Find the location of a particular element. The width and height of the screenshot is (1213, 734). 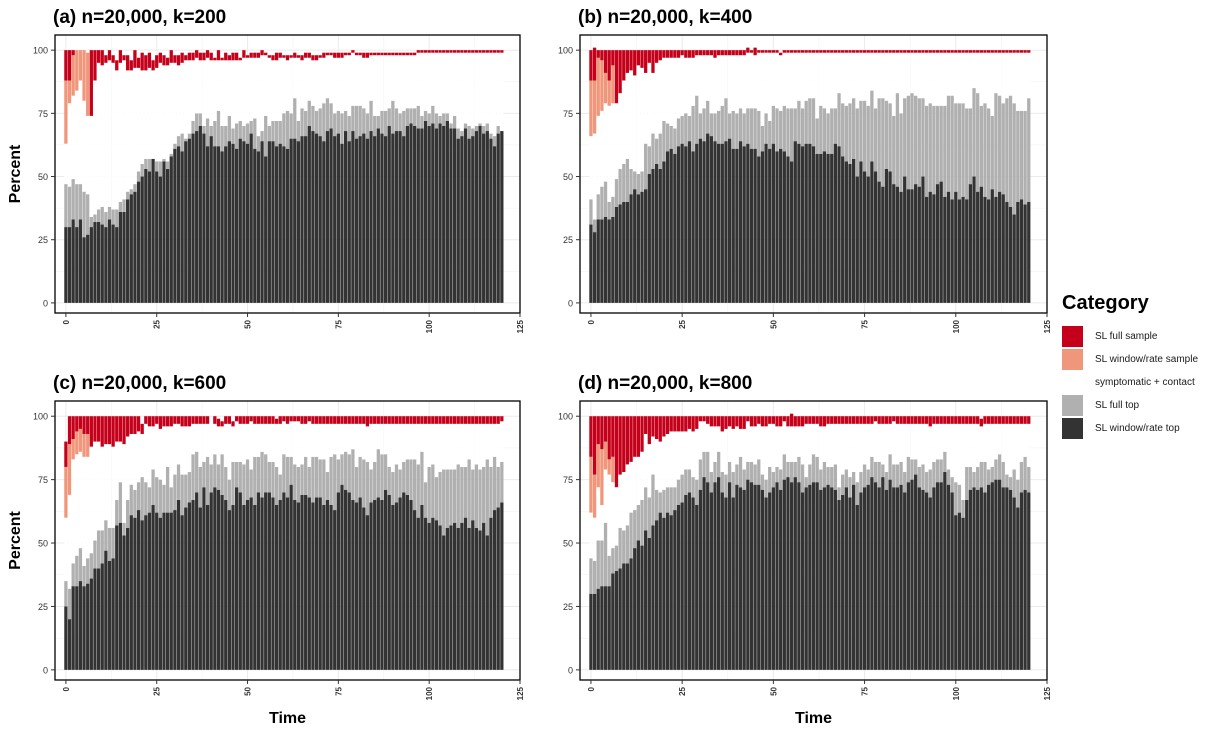

legend-label: SL full sample is located at coordinates (1126, 336).